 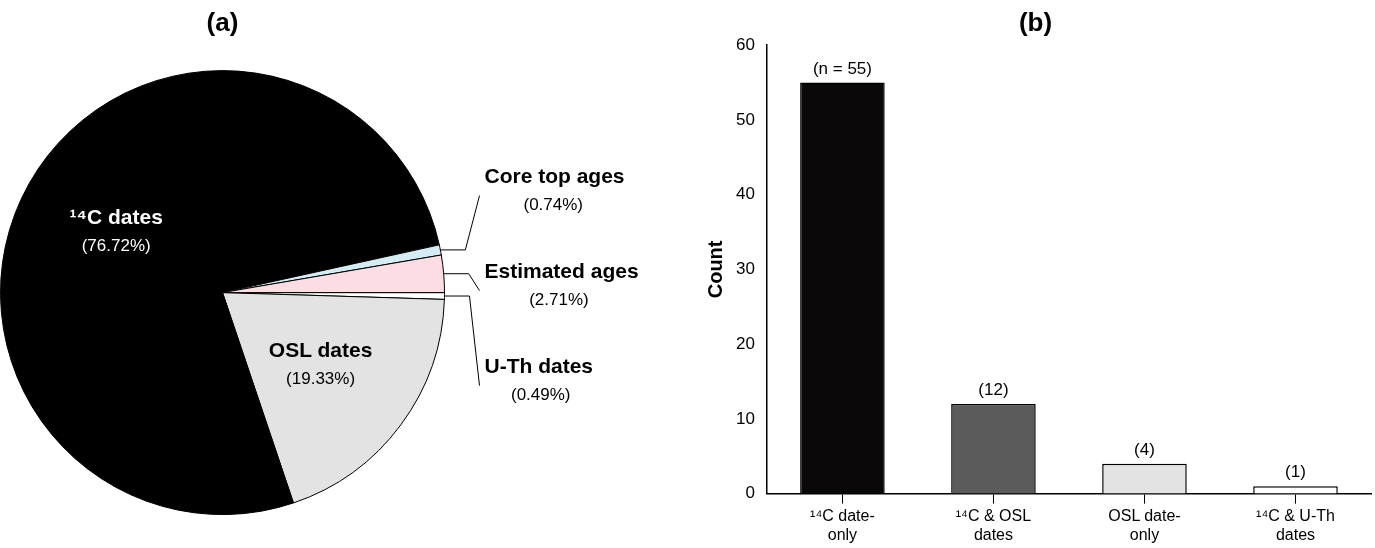 I want to click on y-axis-title: Count, so click(x=714, y=269).